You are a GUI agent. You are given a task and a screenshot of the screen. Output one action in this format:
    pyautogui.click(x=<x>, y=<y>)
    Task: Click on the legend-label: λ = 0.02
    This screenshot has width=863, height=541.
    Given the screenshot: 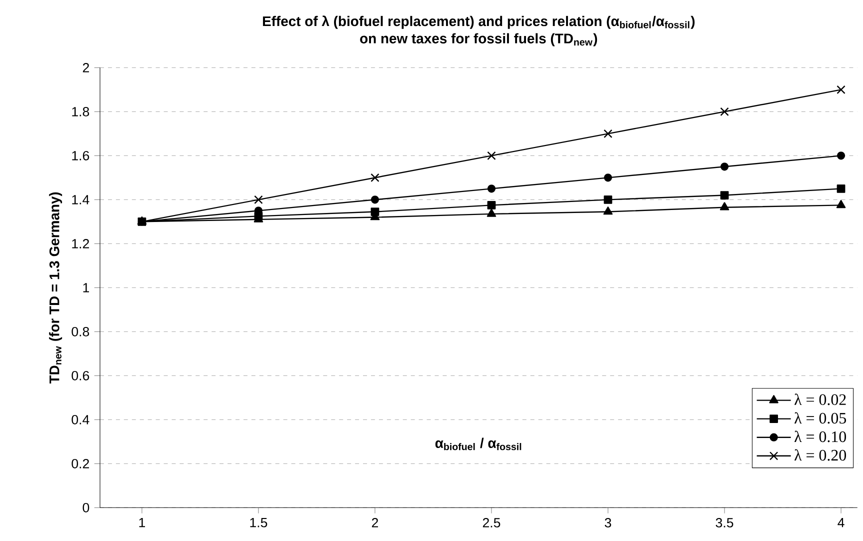 What is the action you would take?
    pyautogui.click(x=820, y=400)
    